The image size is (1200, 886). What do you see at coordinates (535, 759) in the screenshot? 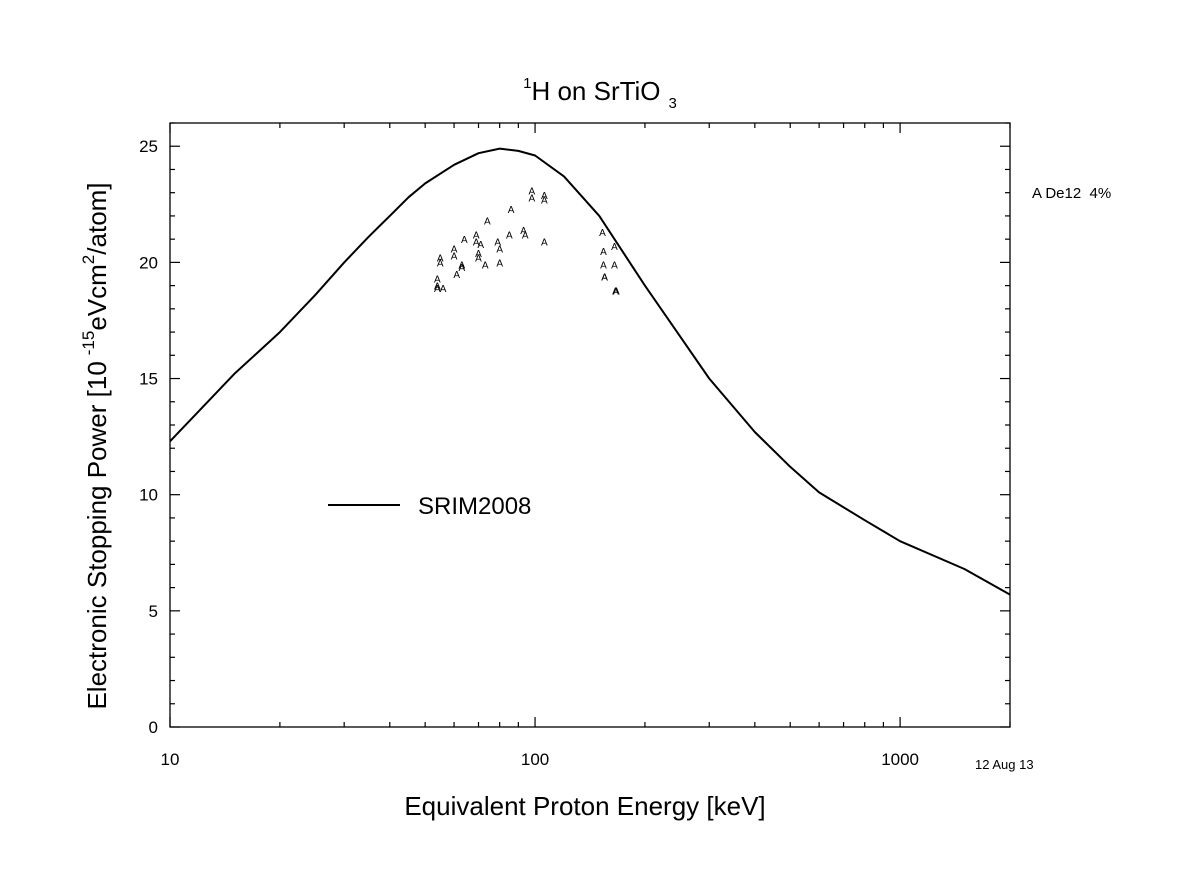
I see `x-tick-label: 100` at bounding box center [535, 759].